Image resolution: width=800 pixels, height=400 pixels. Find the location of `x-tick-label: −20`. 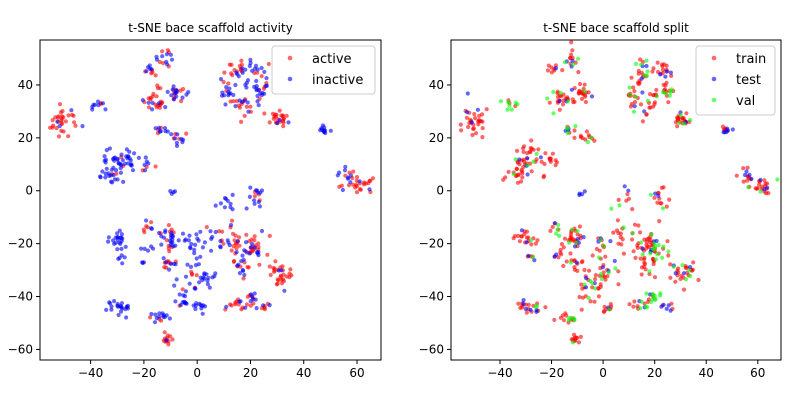

x-tick-label: −20 is located at coordinates (551, 373).